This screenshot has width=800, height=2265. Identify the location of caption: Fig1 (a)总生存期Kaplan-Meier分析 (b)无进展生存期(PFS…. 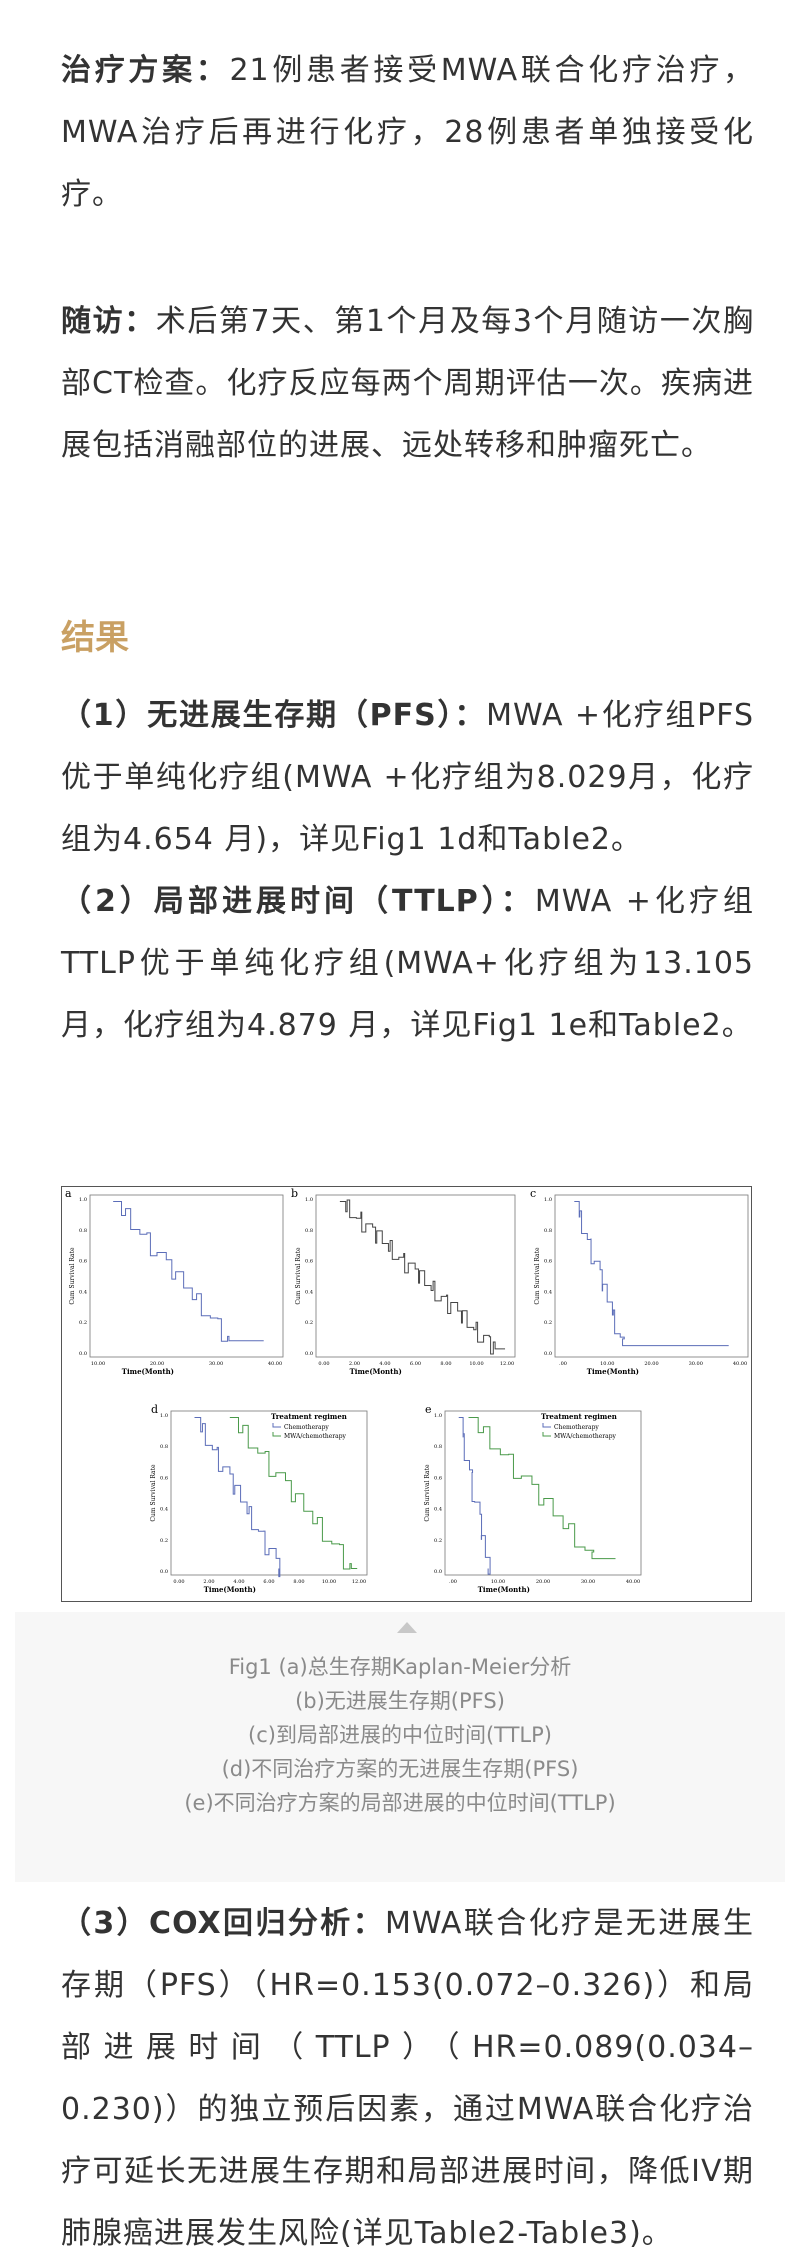
(400, 1735).